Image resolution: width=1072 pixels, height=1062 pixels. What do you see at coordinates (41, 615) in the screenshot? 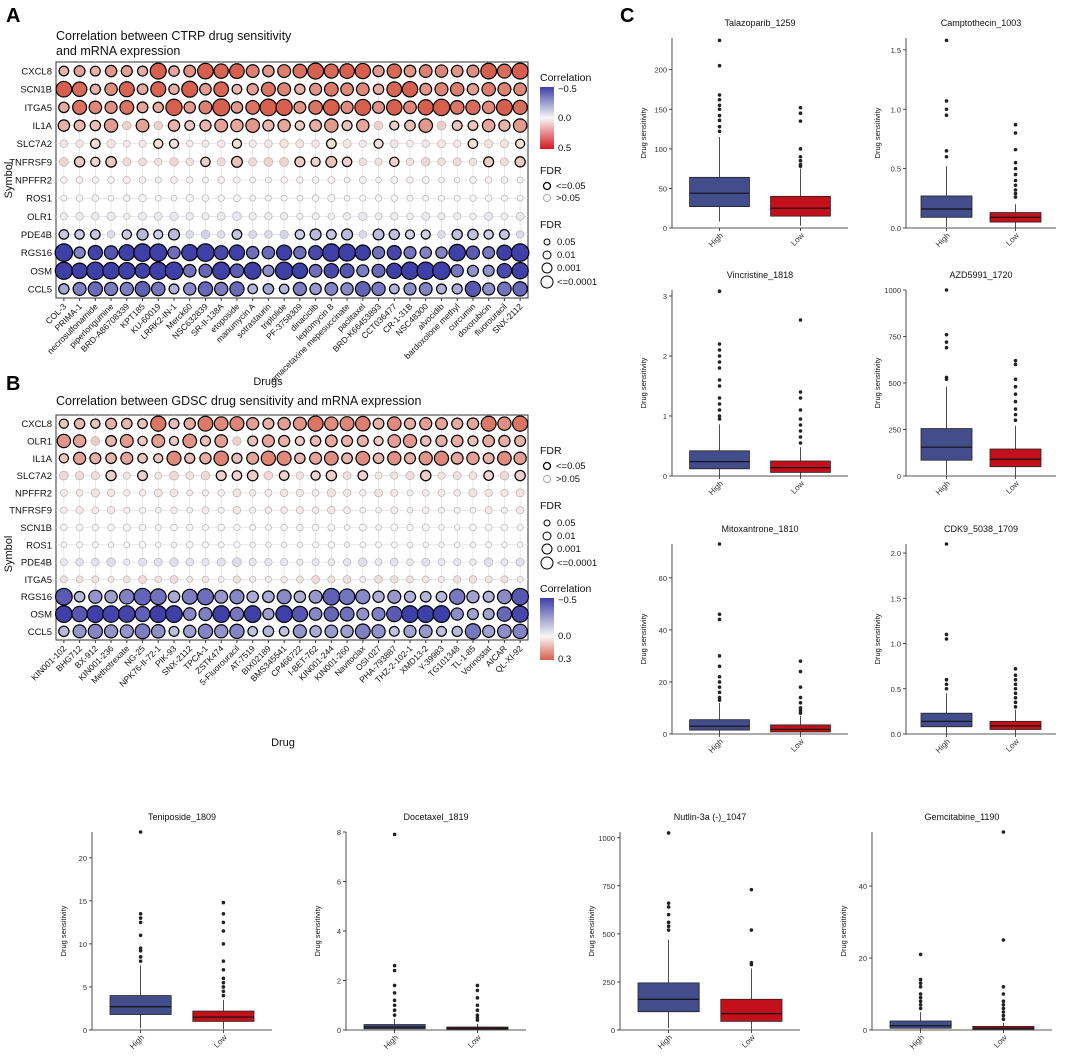
I see `row-label: OSM` at bounding box center [41, 615].